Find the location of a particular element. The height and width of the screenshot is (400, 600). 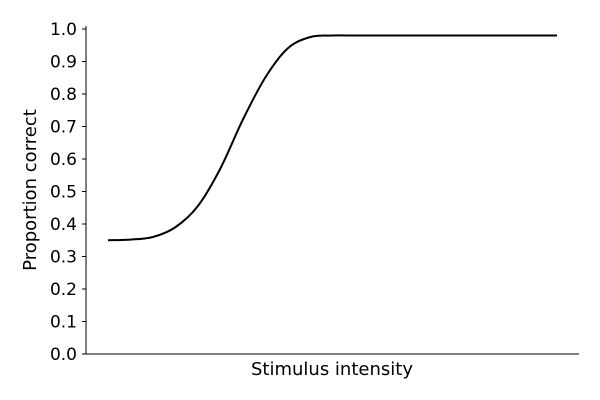

y-axis-label: Proportion correct is located at coordinates (30, 190).